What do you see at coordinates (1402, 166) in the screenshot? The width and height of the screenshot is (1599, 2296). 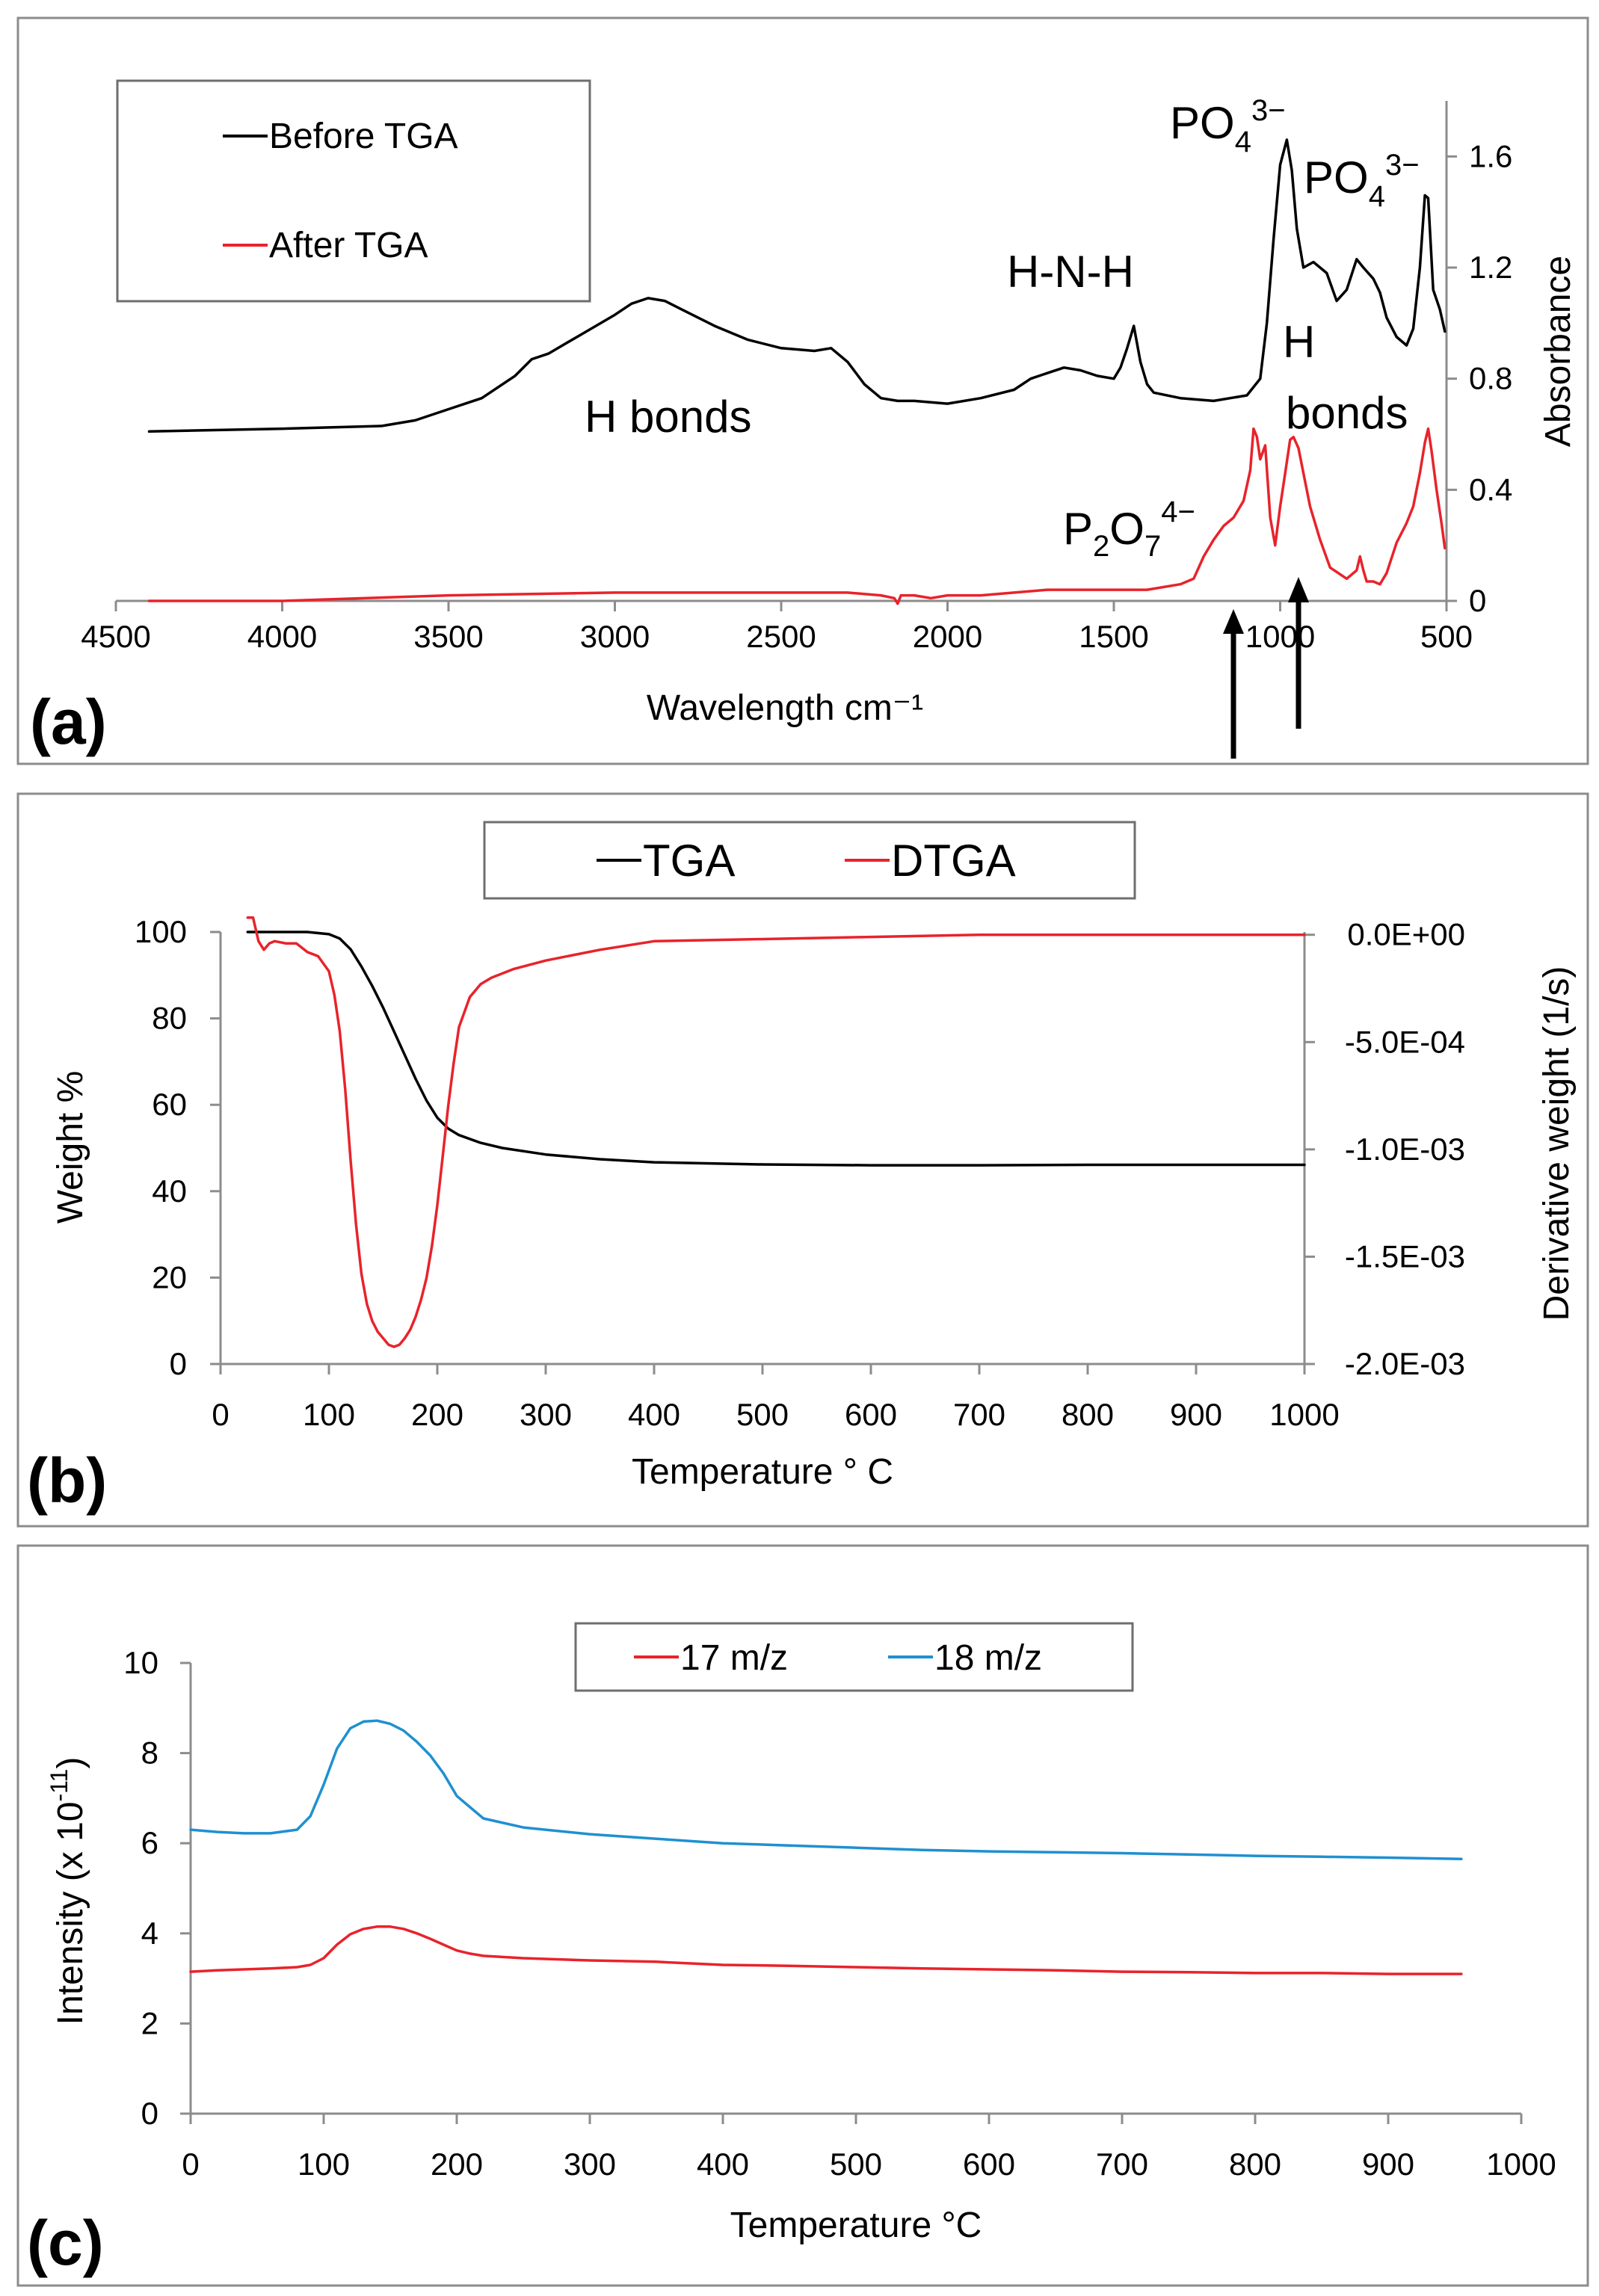 I see `po4-b-sup: 3−` at bounding box center [1402, 166].